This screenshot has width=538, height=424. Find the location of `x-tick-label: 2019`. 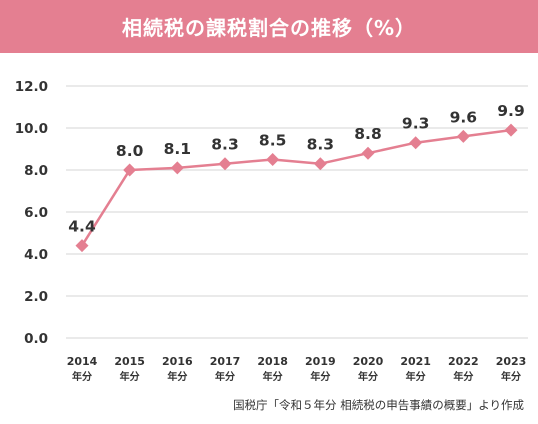

x-tick-label: 2019 is located at coordinates (320, 361).